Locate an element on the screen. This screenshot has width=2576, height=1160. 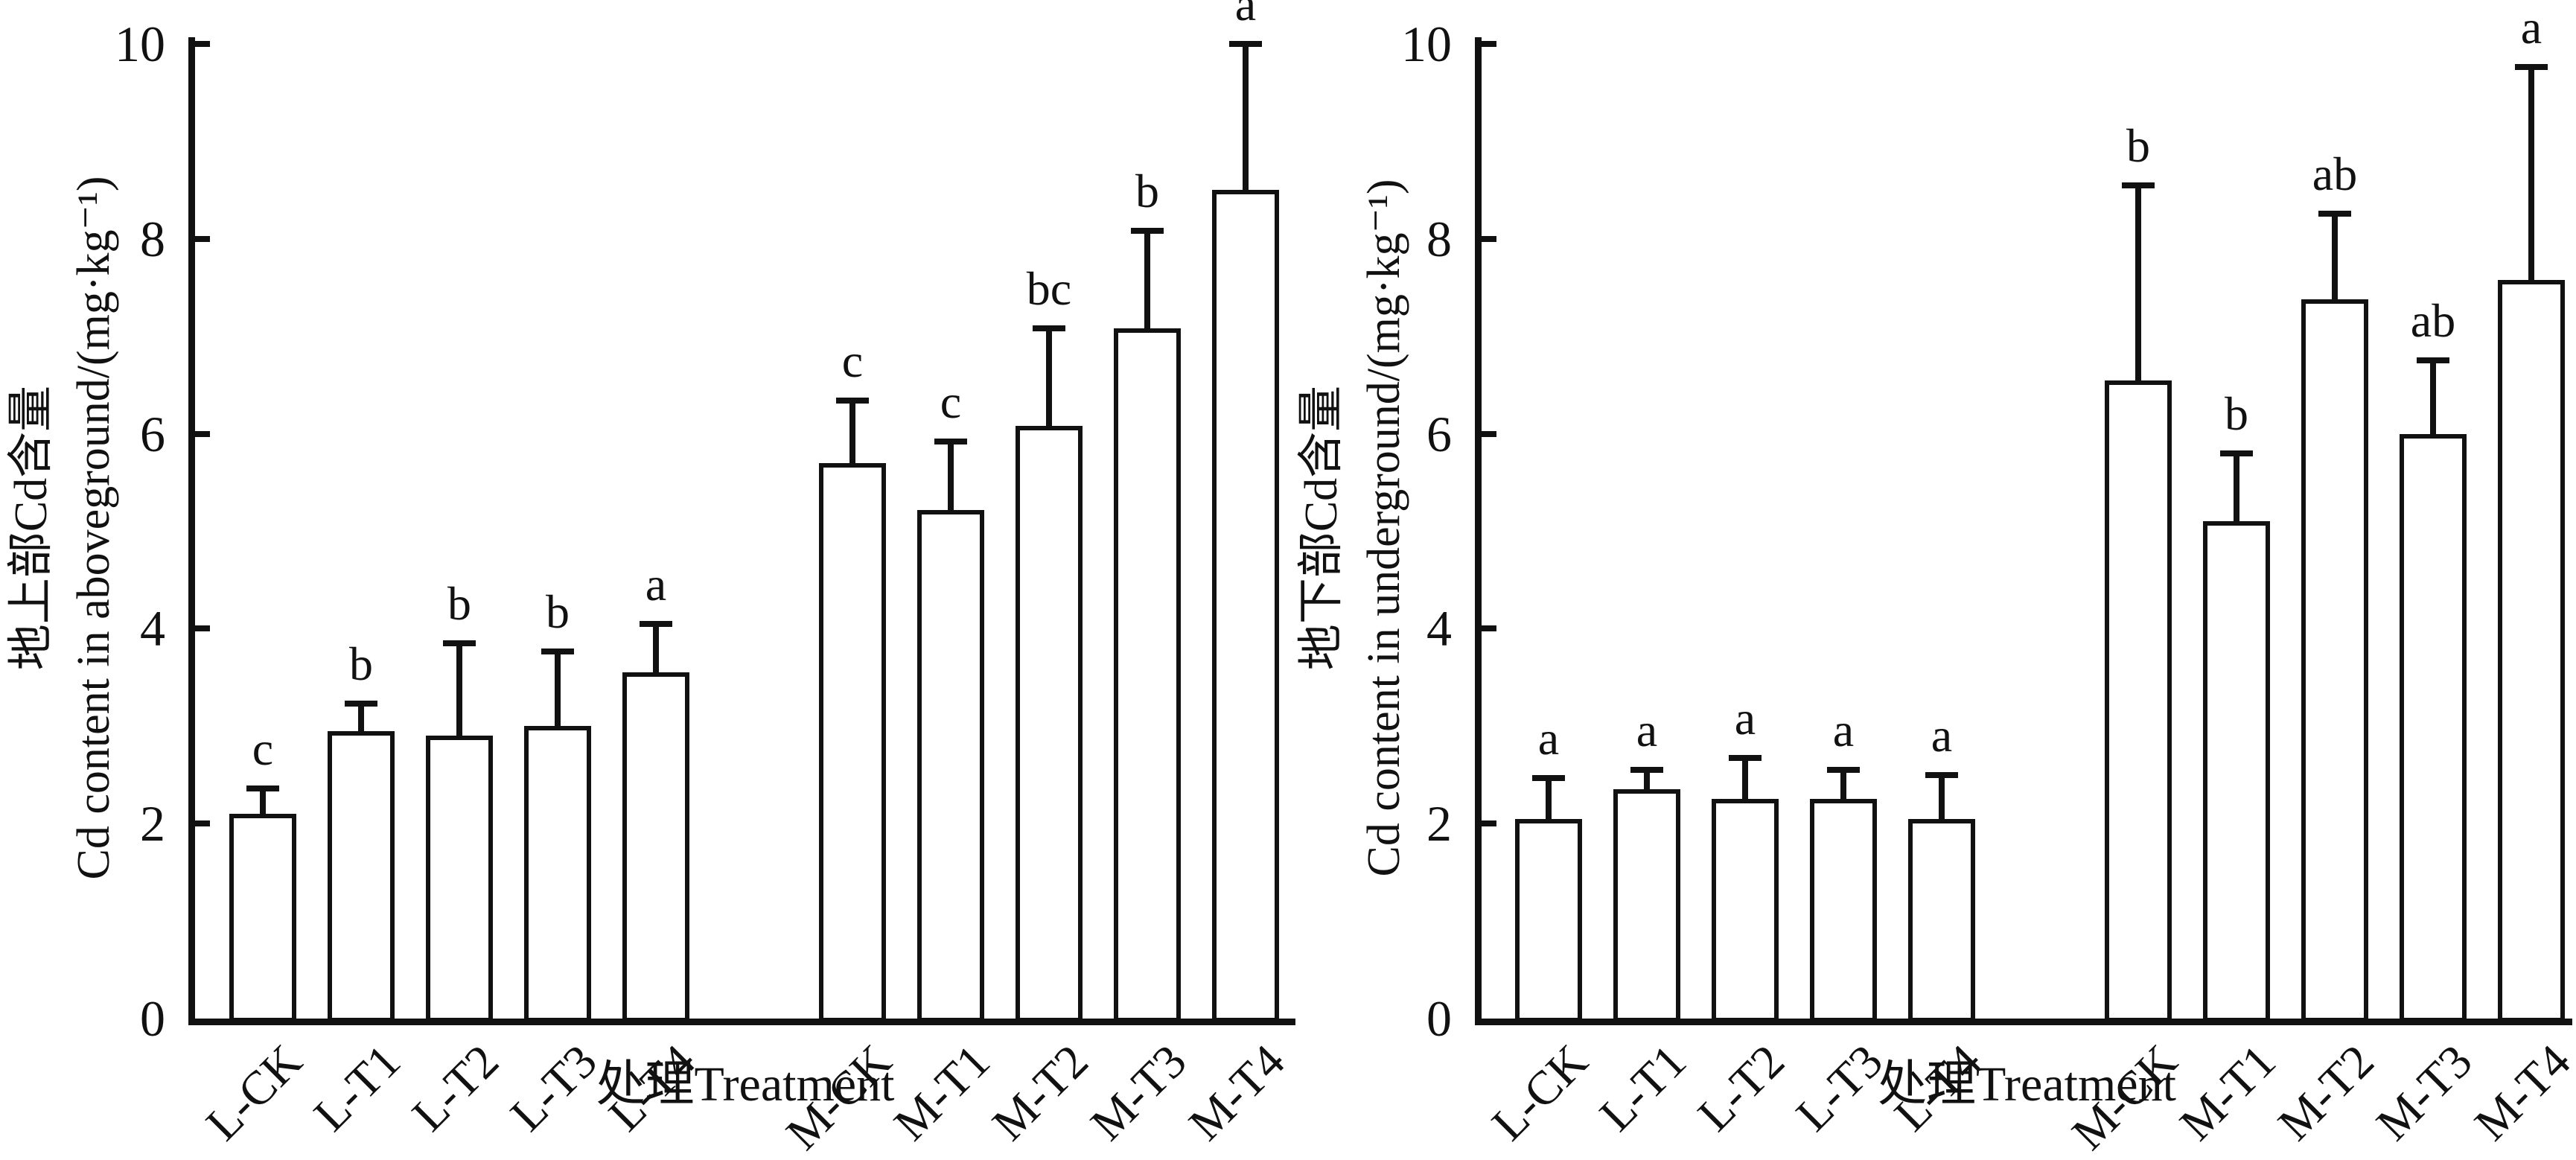
y-axis-label-underground-en: Cd content in underground/(mg·kg⁻¹) is located at coordinates (1384, 528).